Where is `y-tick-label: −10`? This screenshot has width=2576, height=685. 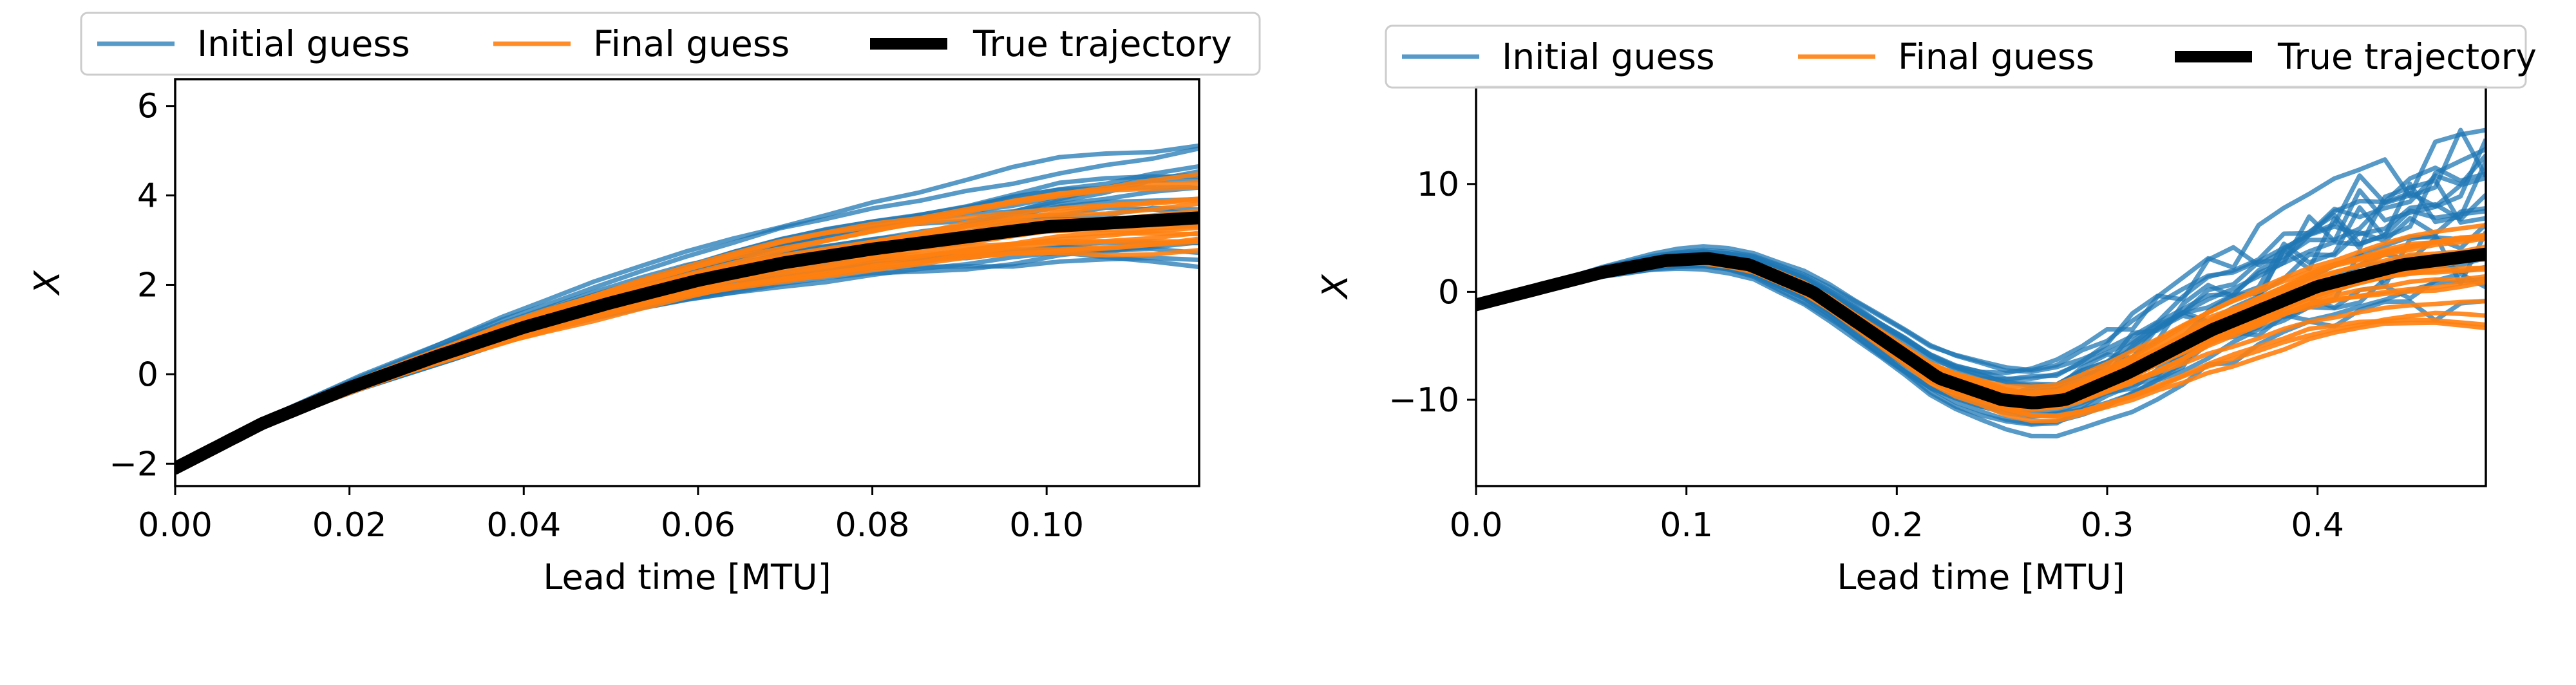
y-tick-label: −10 is located at coordinates (1423, 401).